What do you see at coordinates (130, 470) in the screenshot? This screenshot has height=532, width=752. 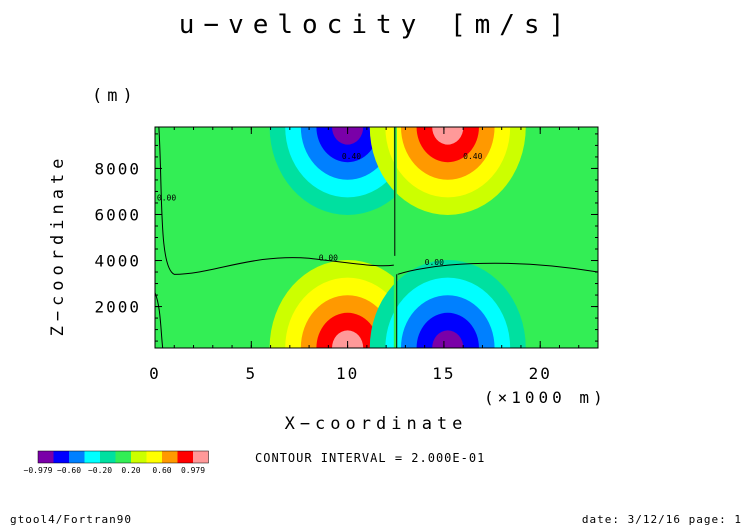 I see `legend-label: 0.20` at bounding box center [130, 470].